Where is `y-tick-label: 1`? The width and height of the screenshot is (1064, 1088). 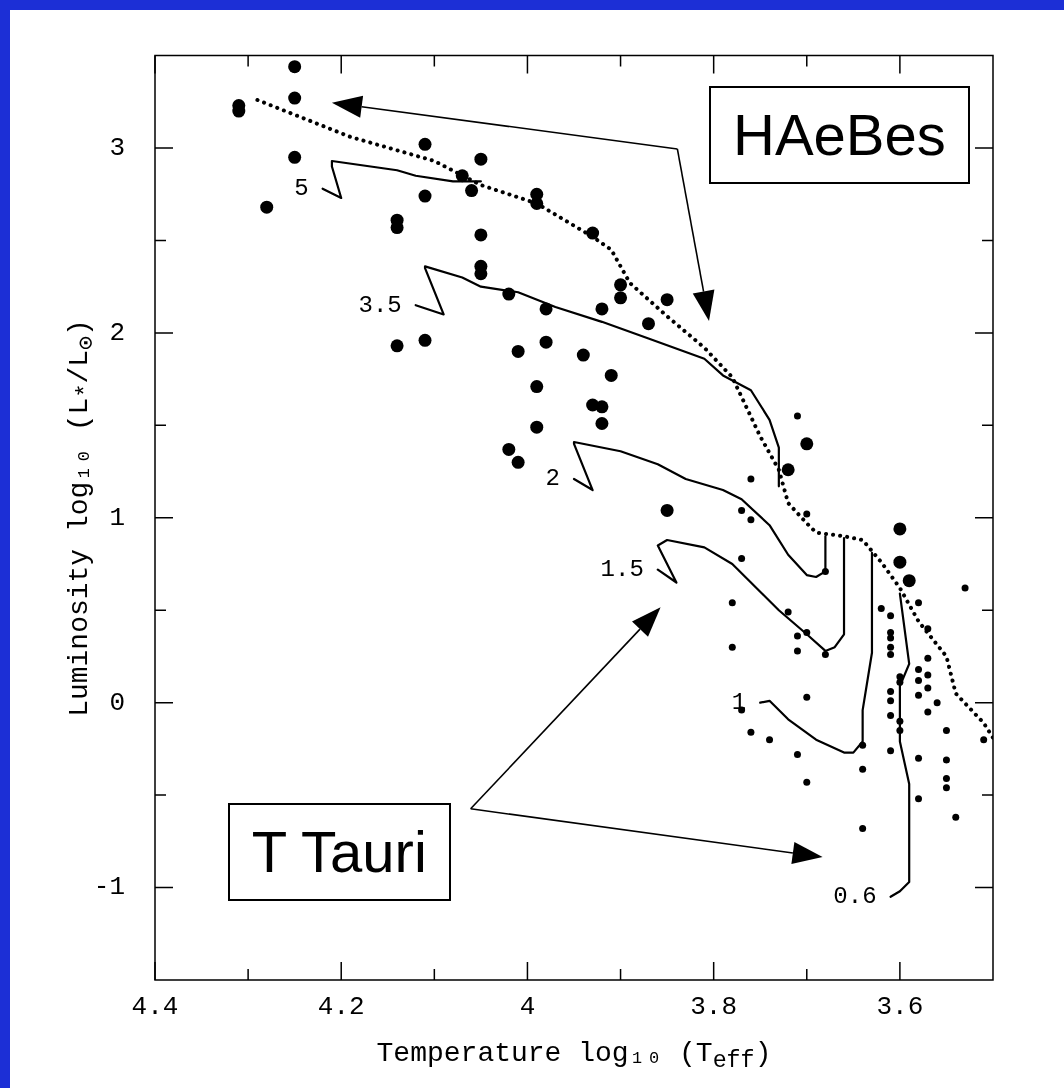 y-tick-label: 1 is located at coordinates (117, 517).